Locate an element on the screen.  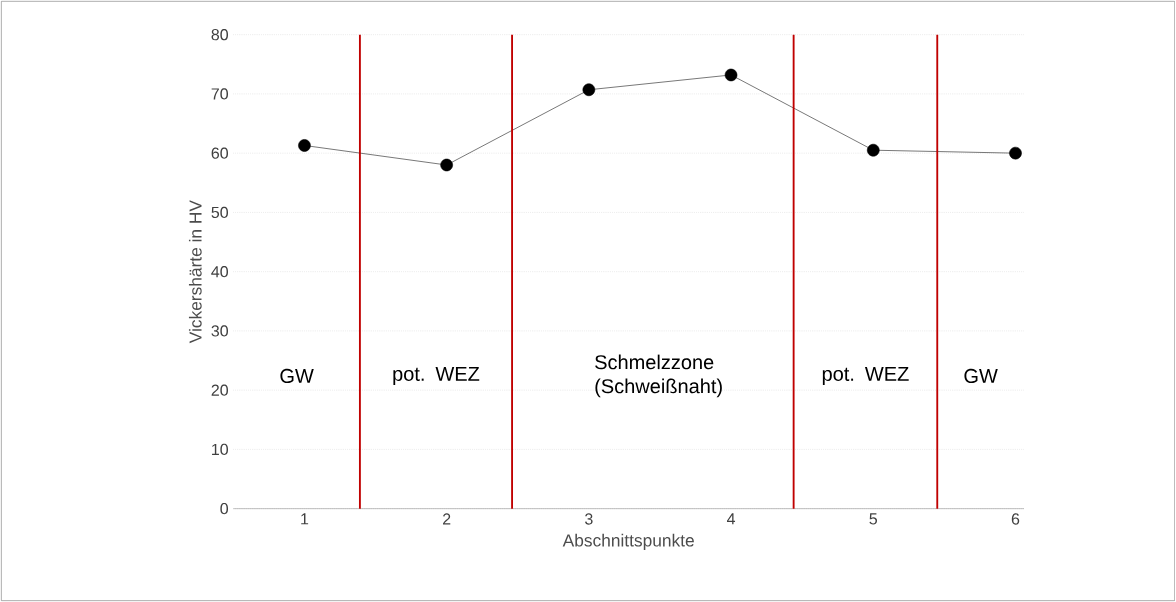
x-tick-label: 2 is located at coordinates (447, 519).